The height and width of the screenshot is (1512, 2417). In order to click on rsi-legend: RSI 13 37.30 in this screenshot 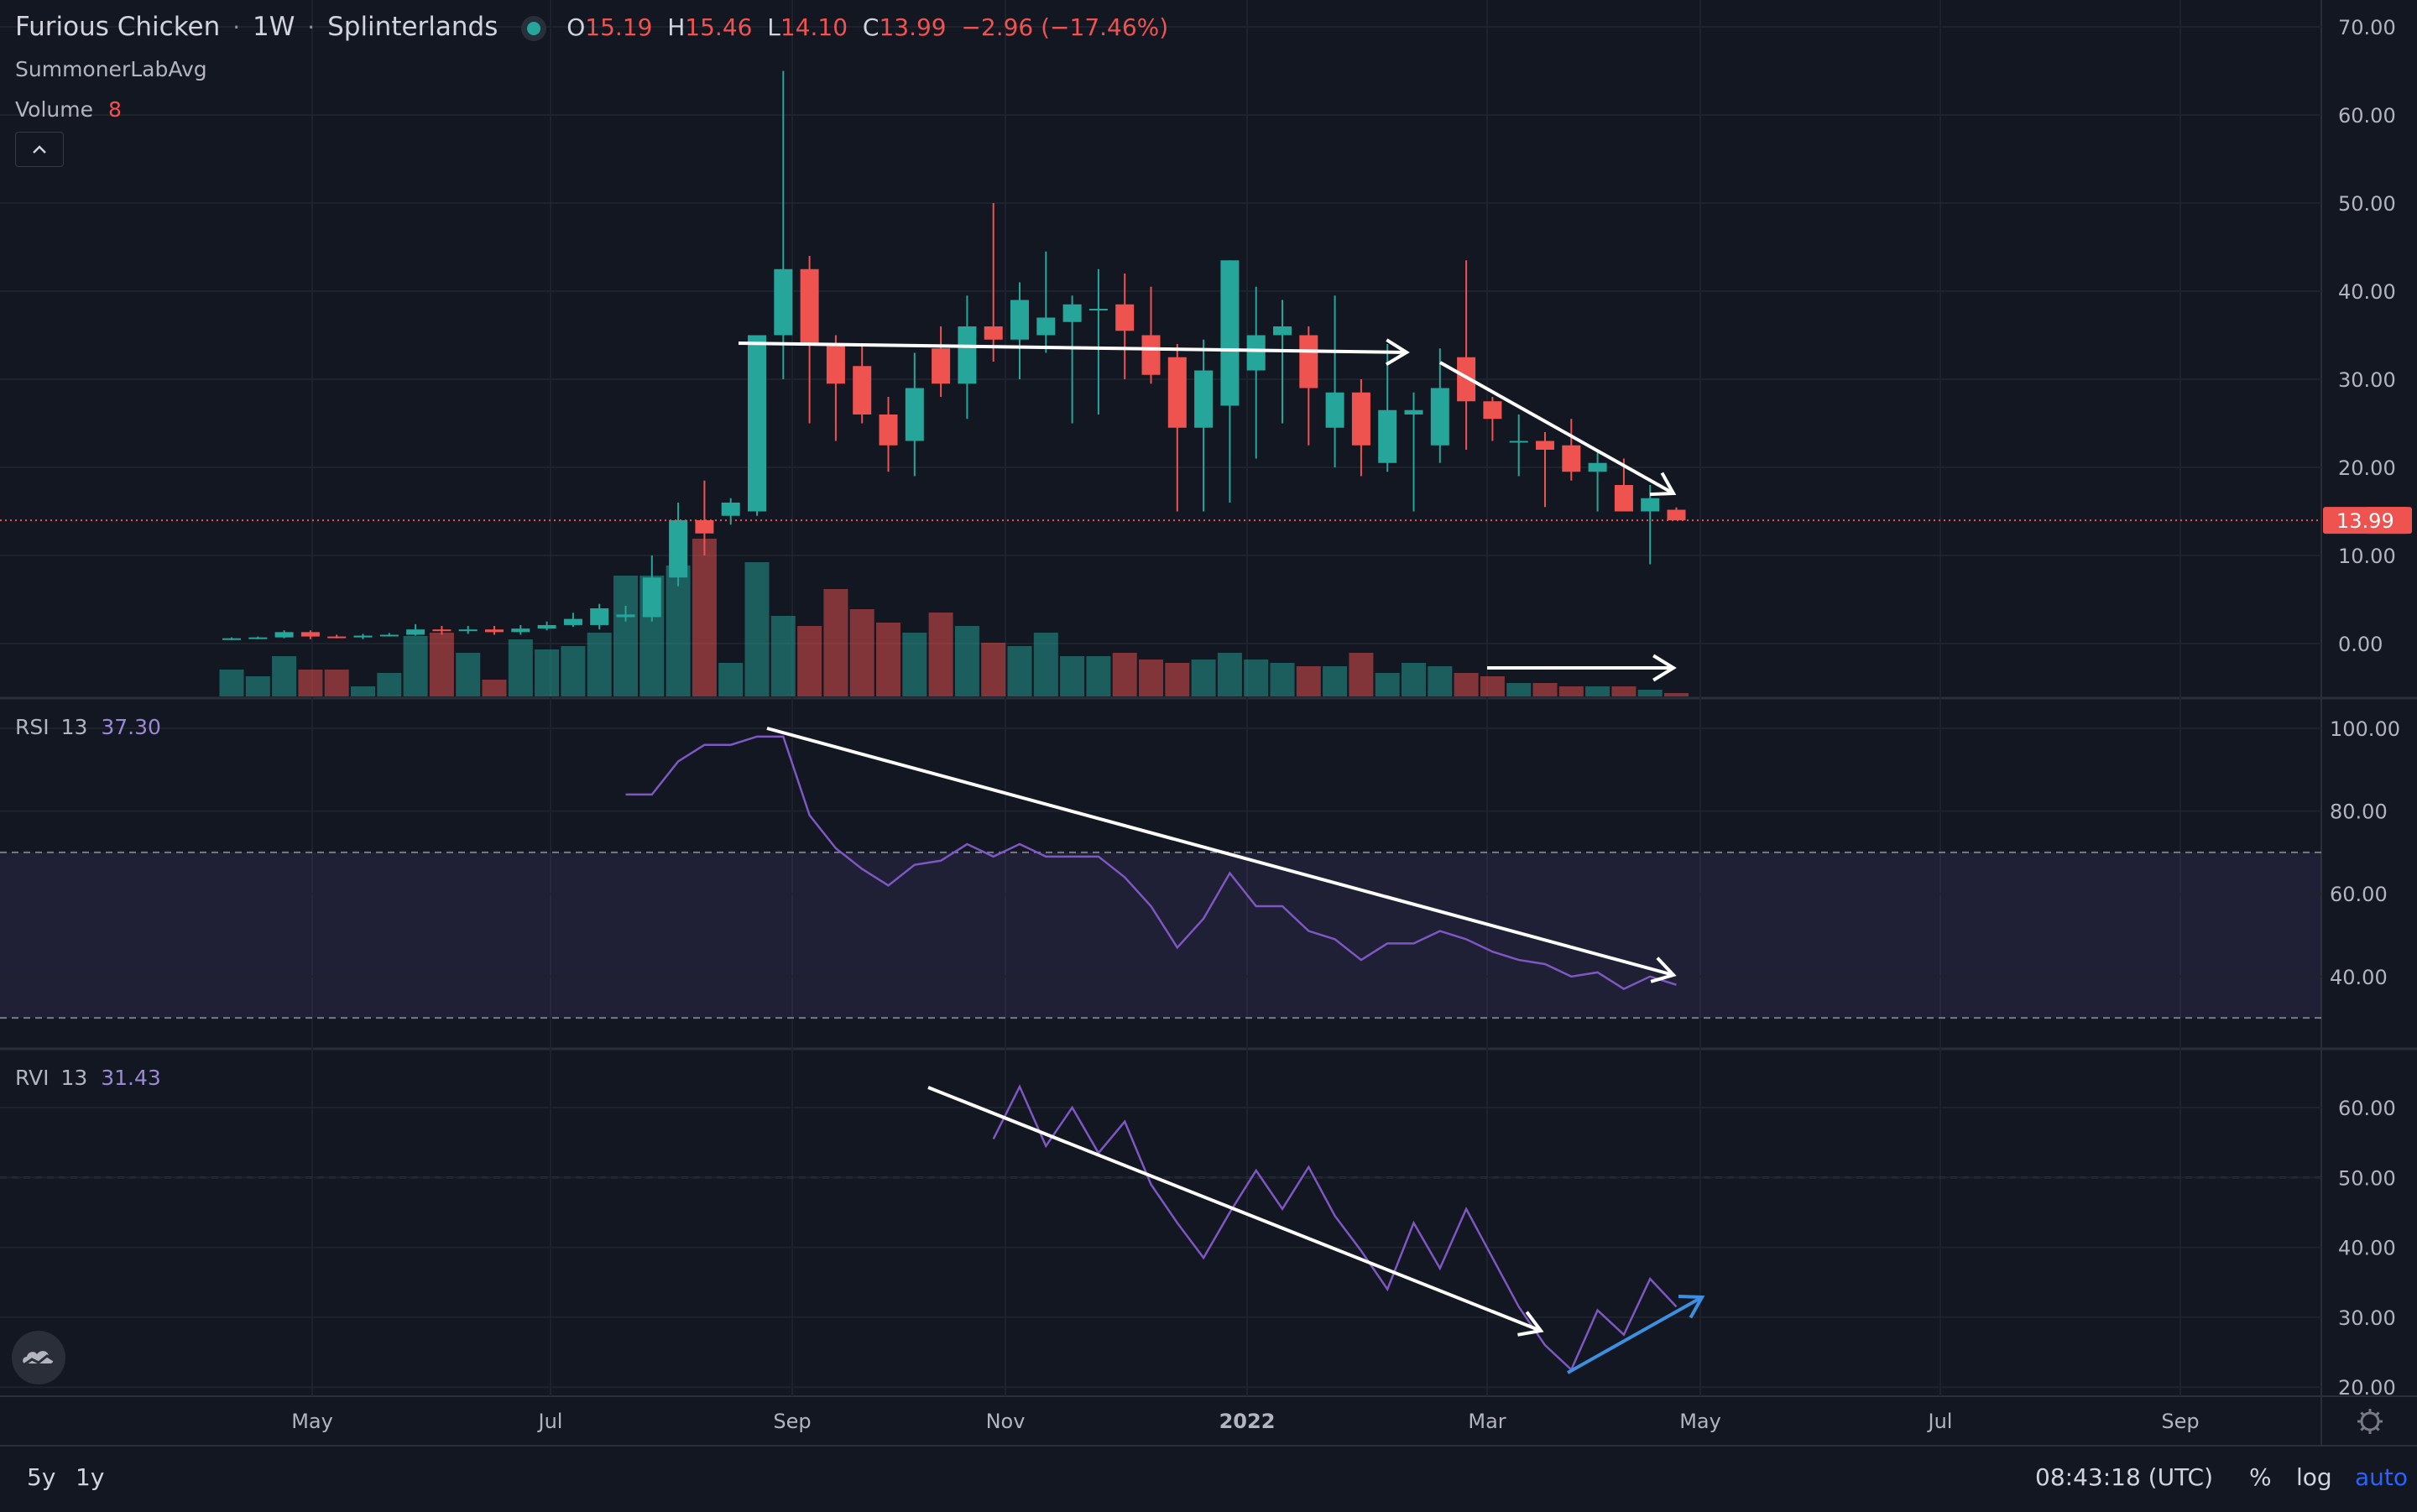, I will do `click(88, 727)`.